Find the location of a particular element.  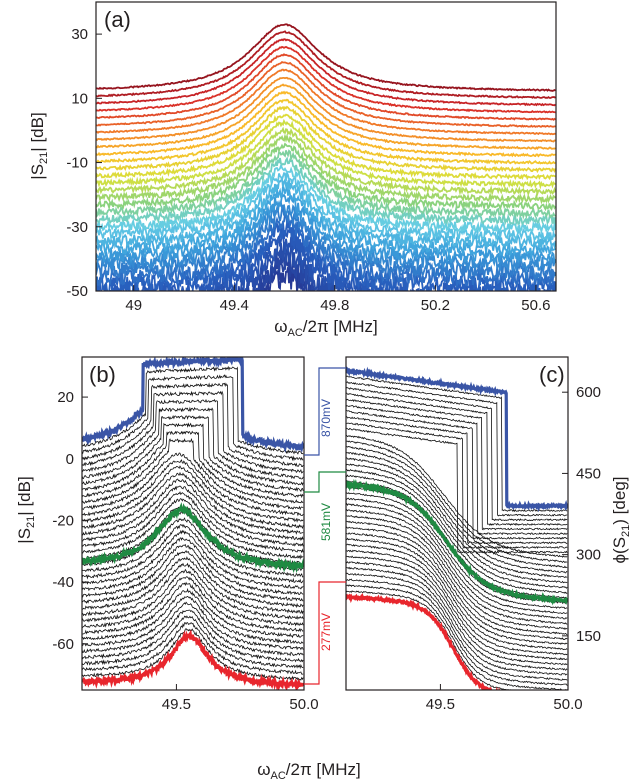

panel-c-series-group is located at coordinates (457, 528).